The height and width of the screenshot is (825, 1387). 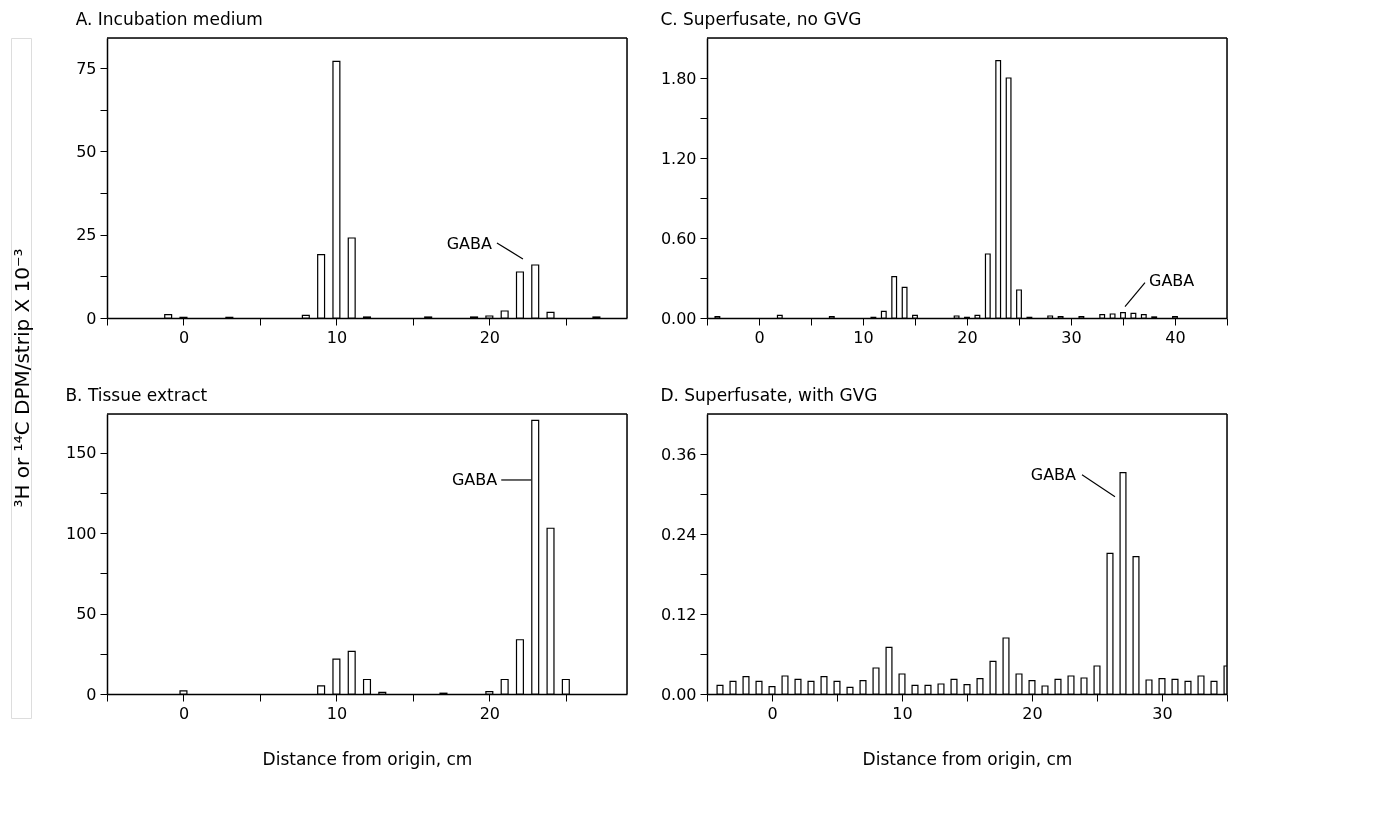 I want to click on chart-title: A. Incubation medium, so click(x=169, y=19).